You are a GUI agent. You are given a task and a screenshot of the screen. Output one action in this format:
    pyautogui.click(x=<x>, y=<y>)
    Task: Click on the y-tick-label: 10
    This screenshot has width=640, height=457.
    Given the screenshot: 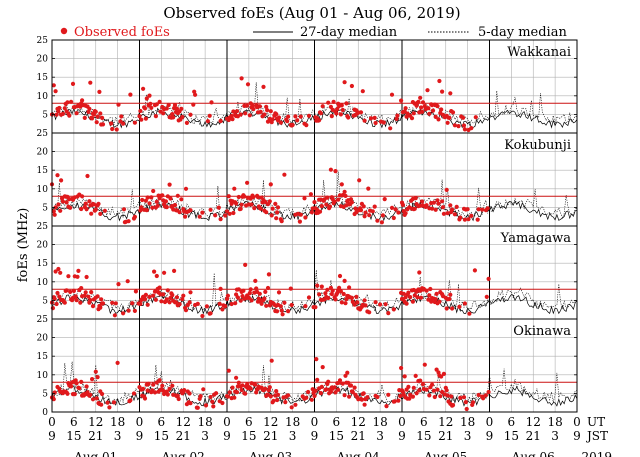 What is the action you would take?
    pyautogui.click(x=43, y=97)
    